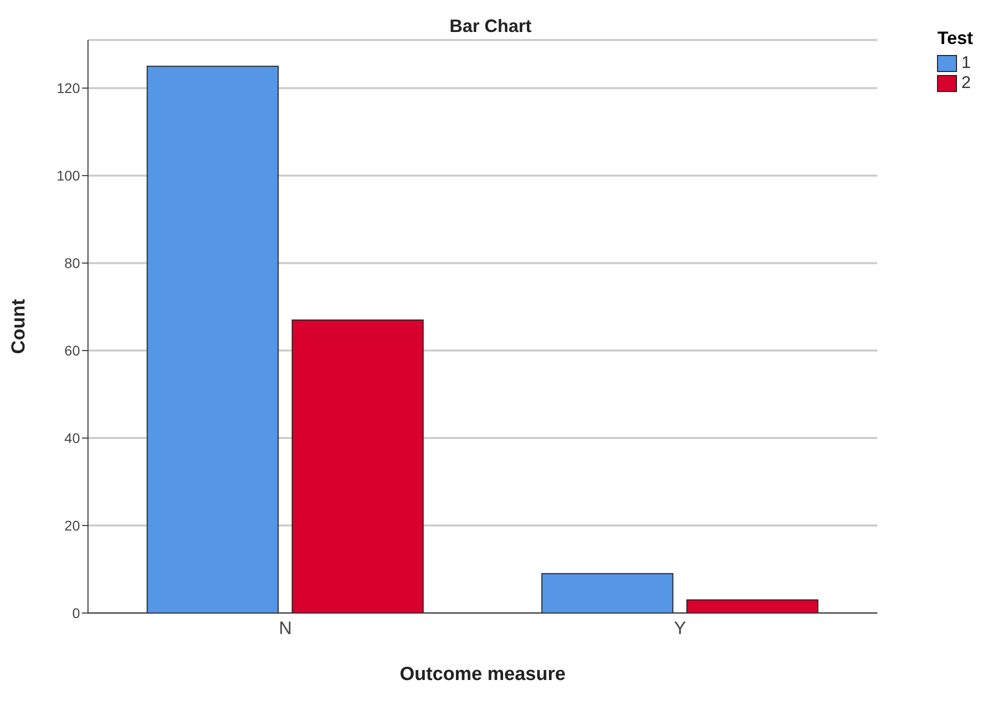 Image resolution: width=981 pixels, height=702 pixels. I want to click on legend-title: Test, so click(955, 38).